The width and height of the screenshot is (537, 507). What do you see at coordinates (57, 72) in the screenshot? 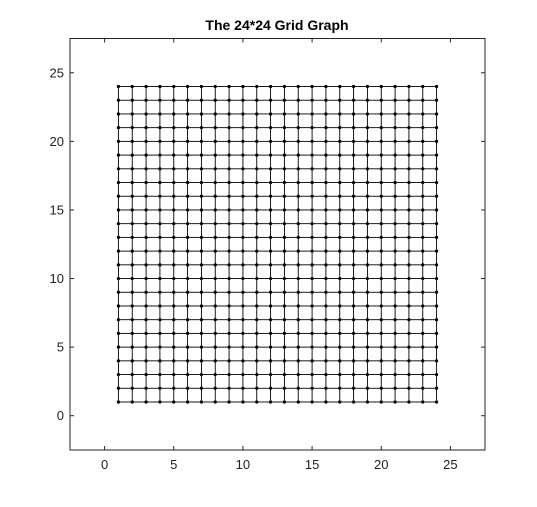
I see `y-tick-label: 25` at bounding box center [57, 72].